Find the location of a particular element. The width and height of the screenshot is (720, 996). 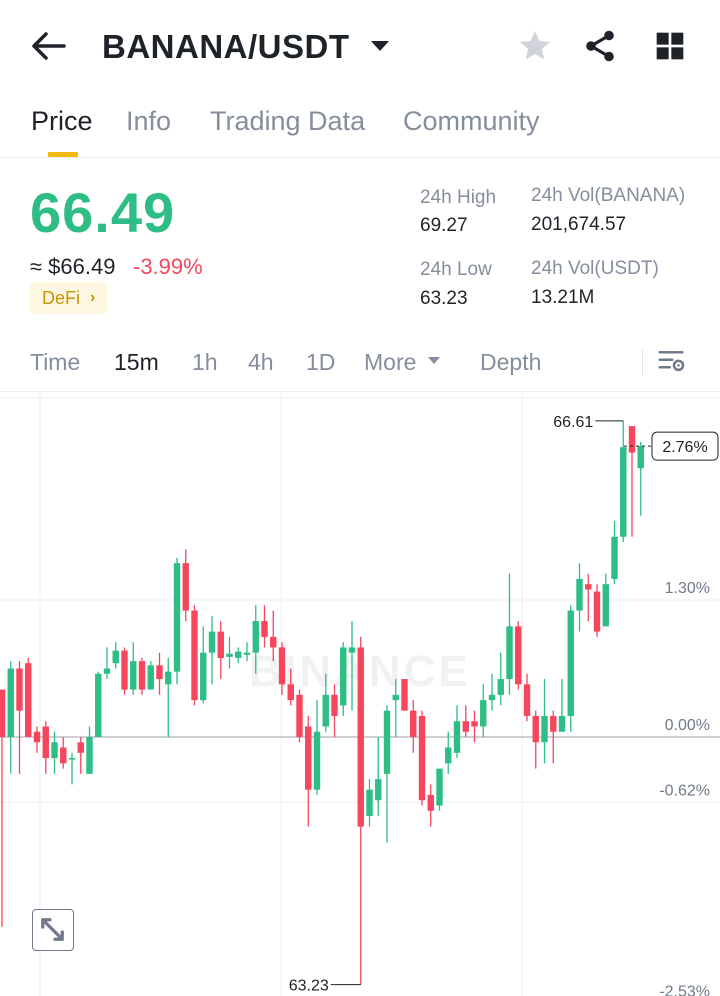

stat-vol-quote-value: 13.21M is located at coordinates (563, 297).